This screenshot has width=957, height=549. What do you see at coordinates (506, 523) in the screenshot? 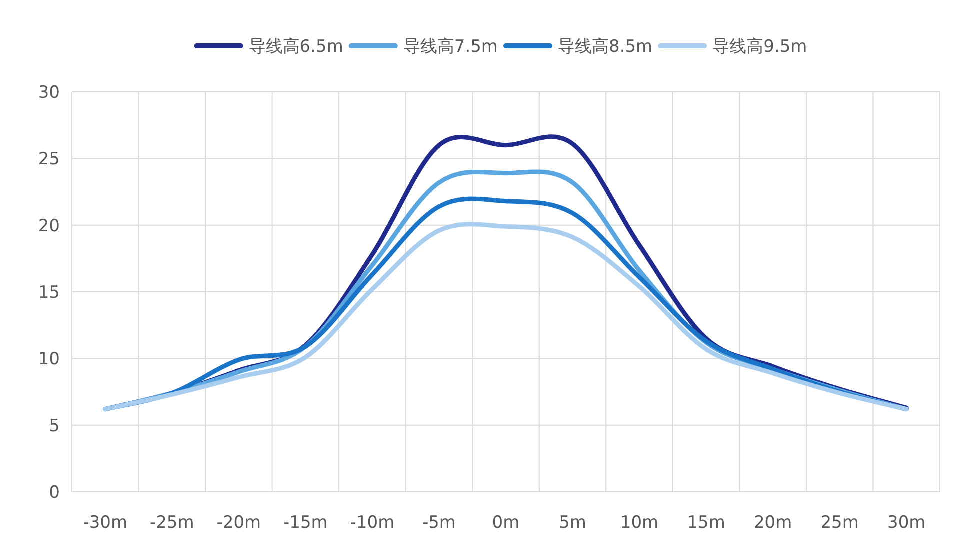
I see `x-tick-label: 0m` at bounding box center [506, 523].